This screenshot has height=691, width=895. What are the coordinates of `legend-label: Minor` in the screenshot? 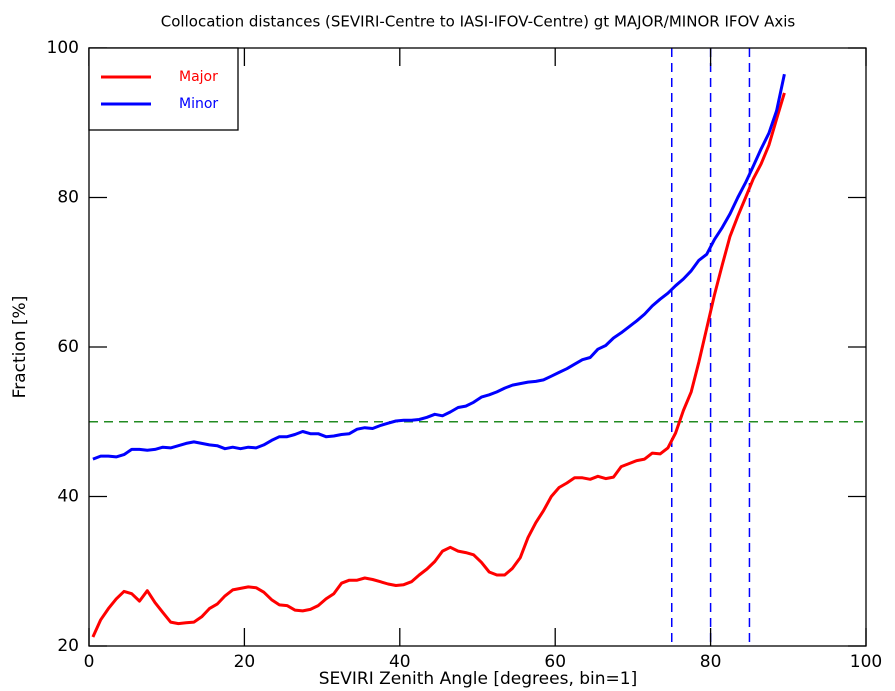 It's located at (198, 104).